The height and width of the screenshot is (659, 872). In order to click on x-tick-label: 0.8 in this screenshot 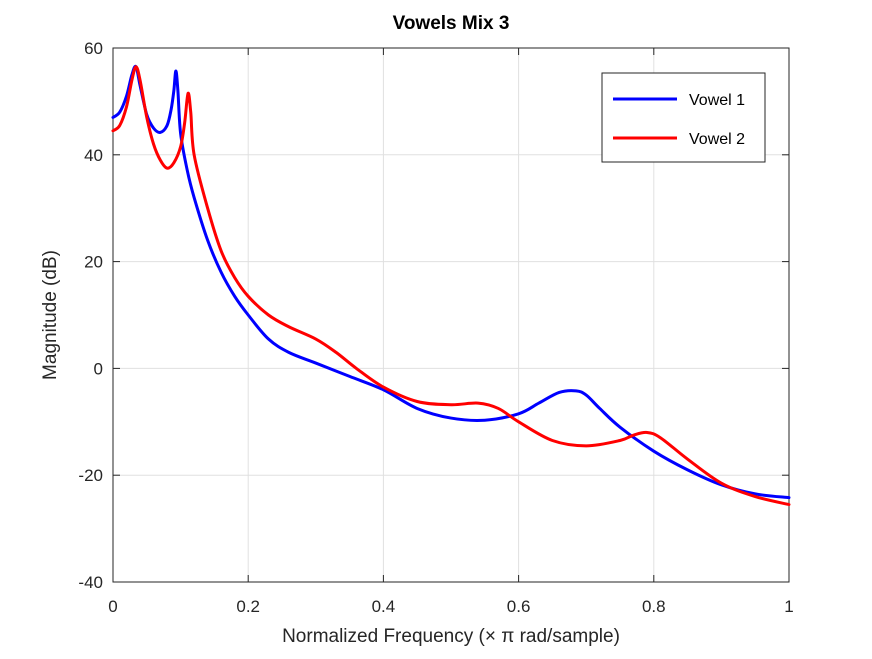, I will do `click(654, 606)`.